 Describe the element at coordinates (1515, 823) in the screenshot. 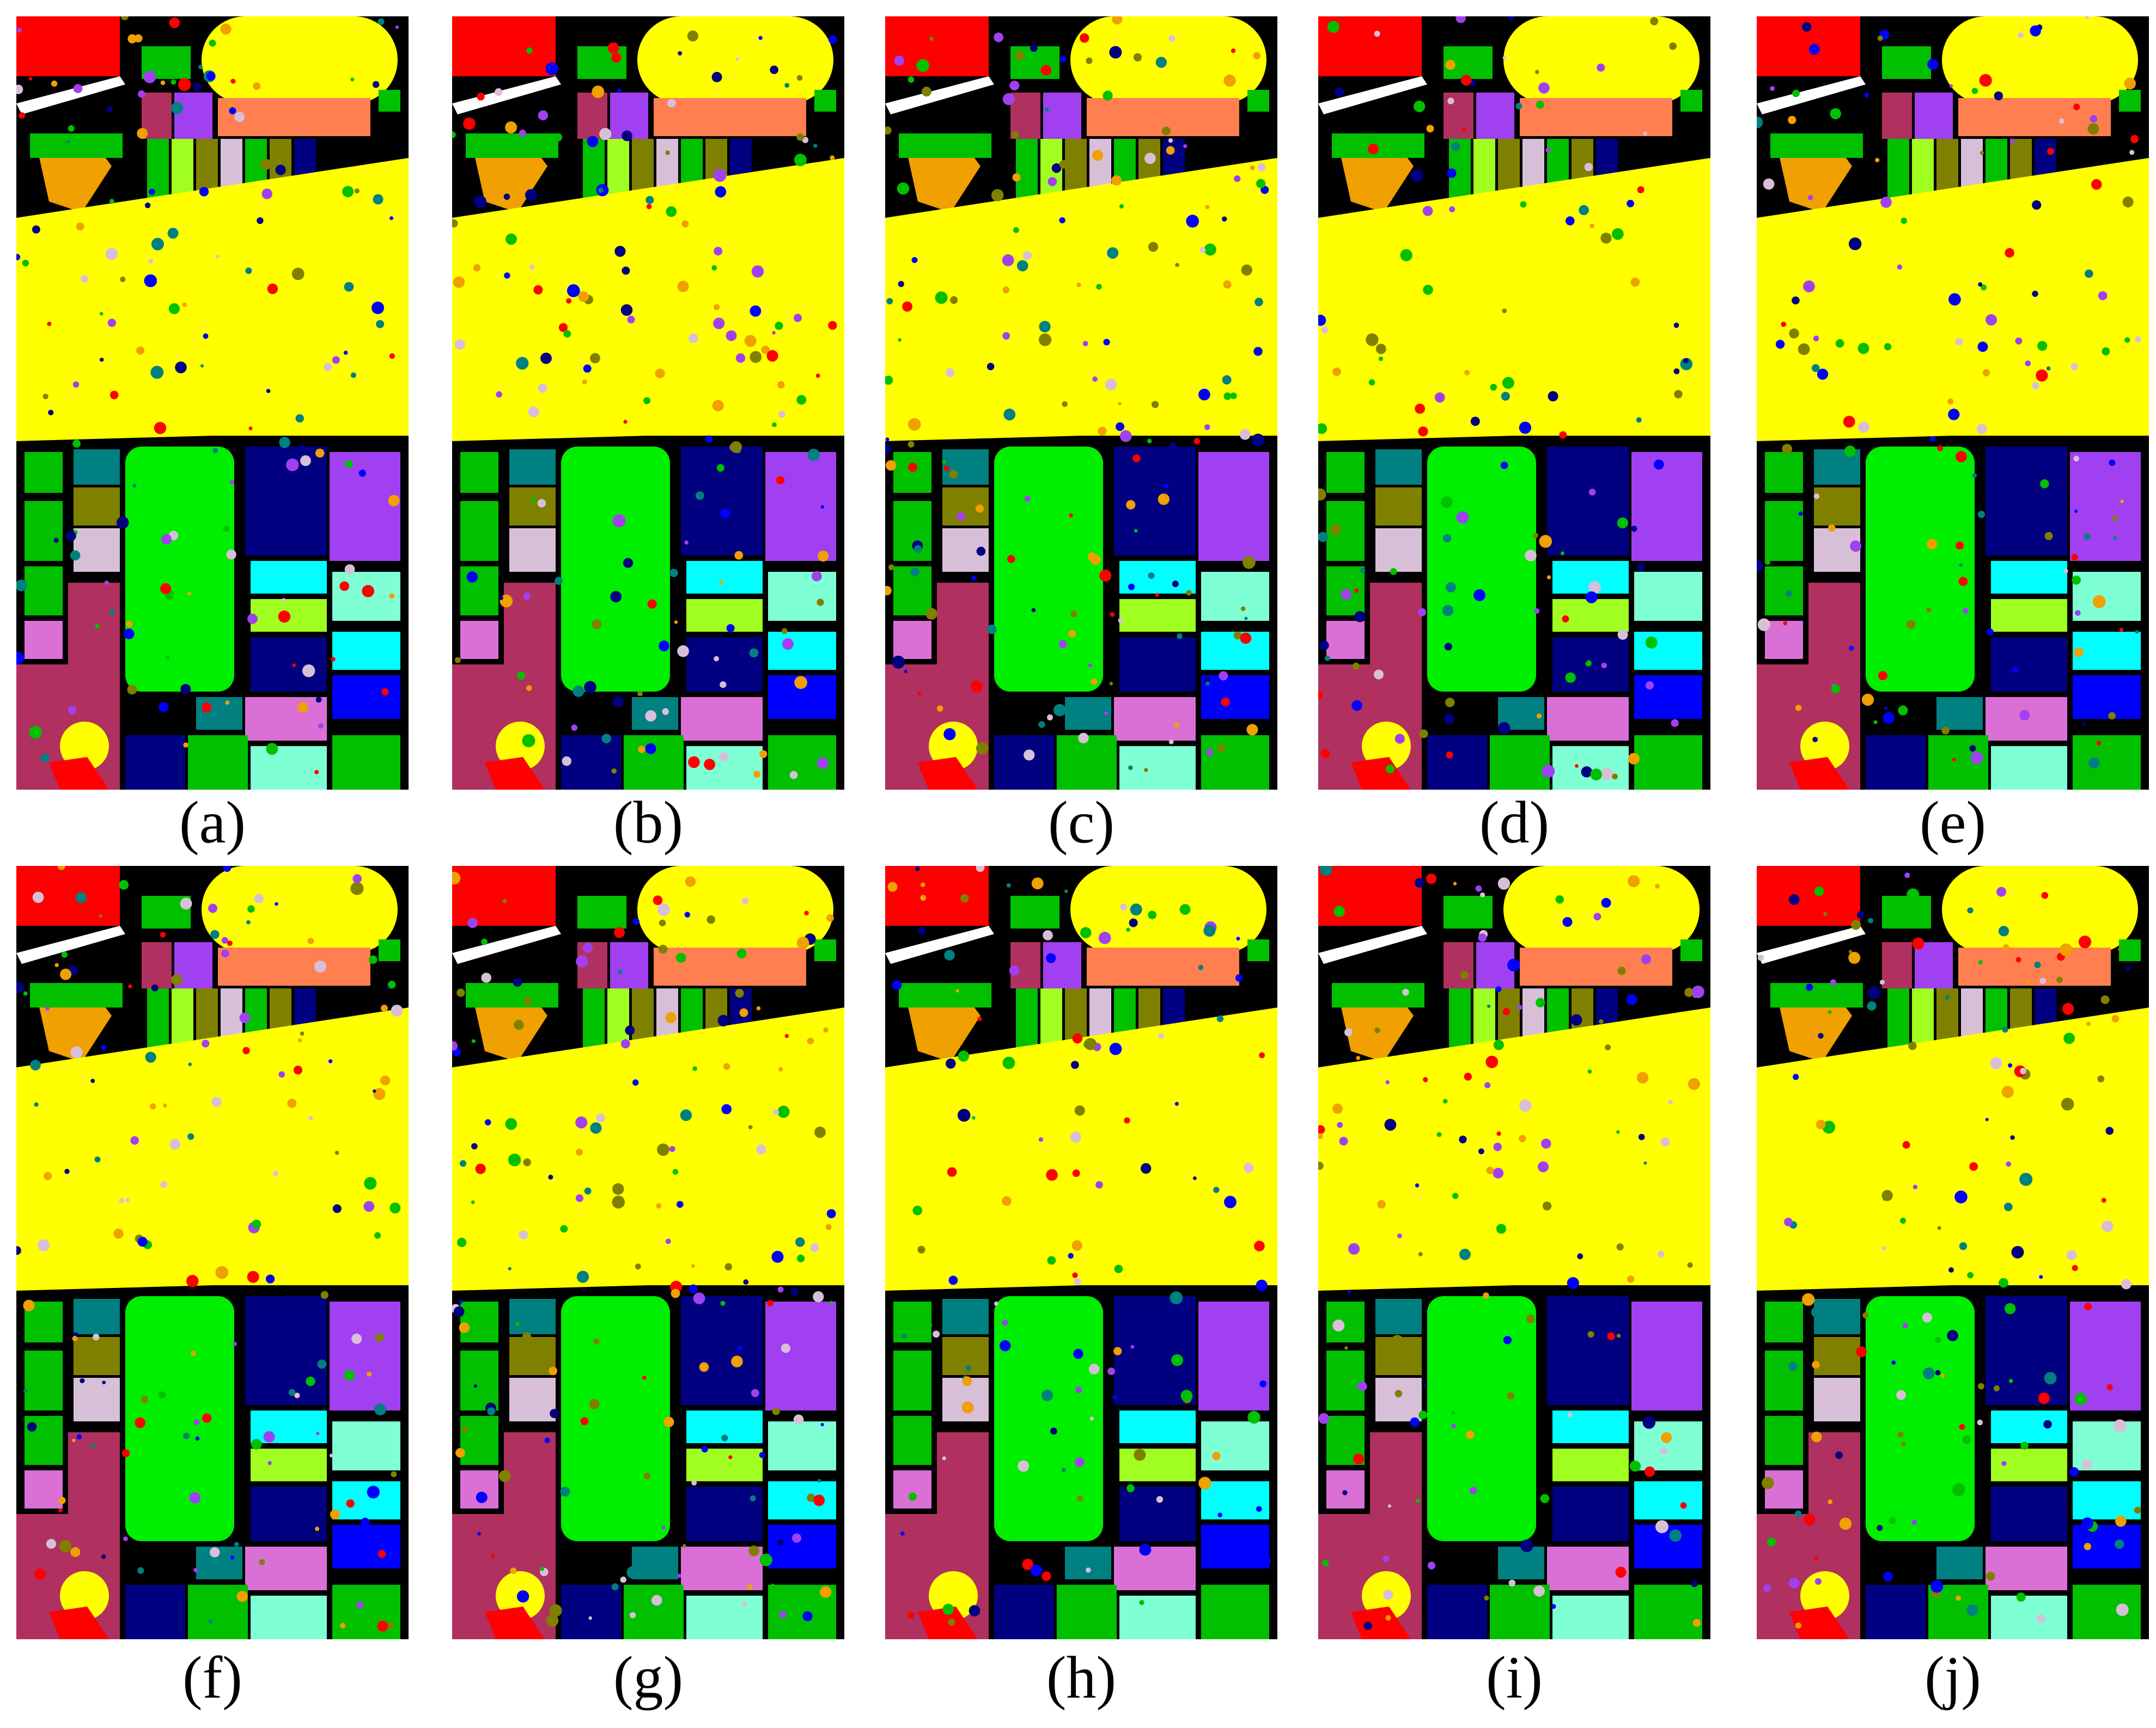

I see `caption-d: (d)` at that location.